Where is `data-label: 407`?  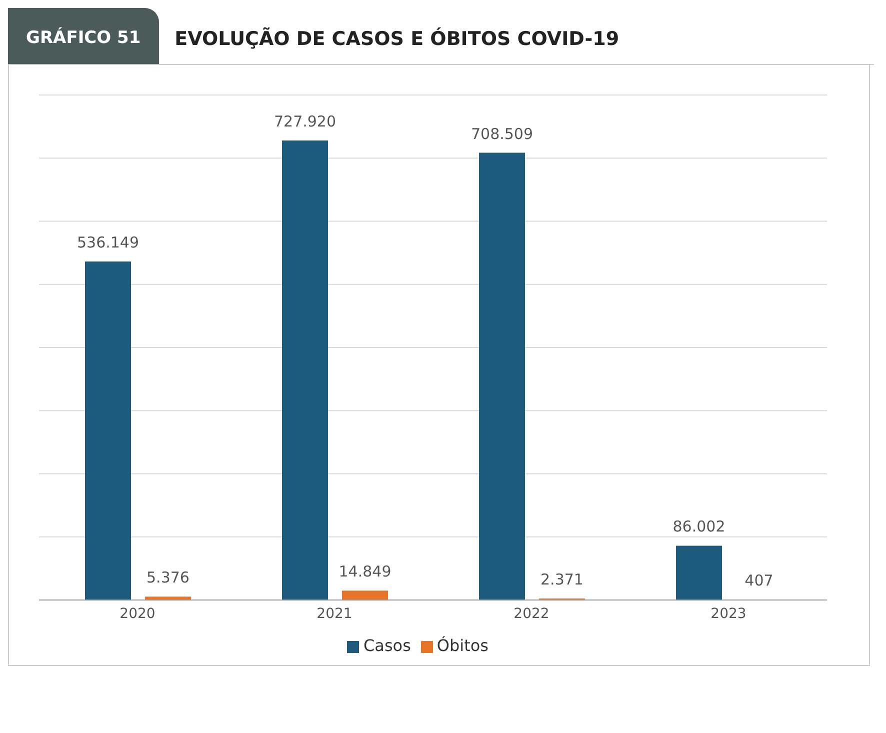 data-label: 407 is located at coordinates (759, 581).